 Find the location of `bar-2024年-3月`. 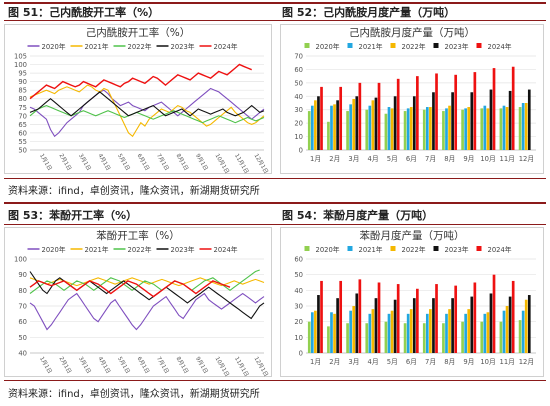

bar-2024年-3月 is located at coordinates (360, 116).